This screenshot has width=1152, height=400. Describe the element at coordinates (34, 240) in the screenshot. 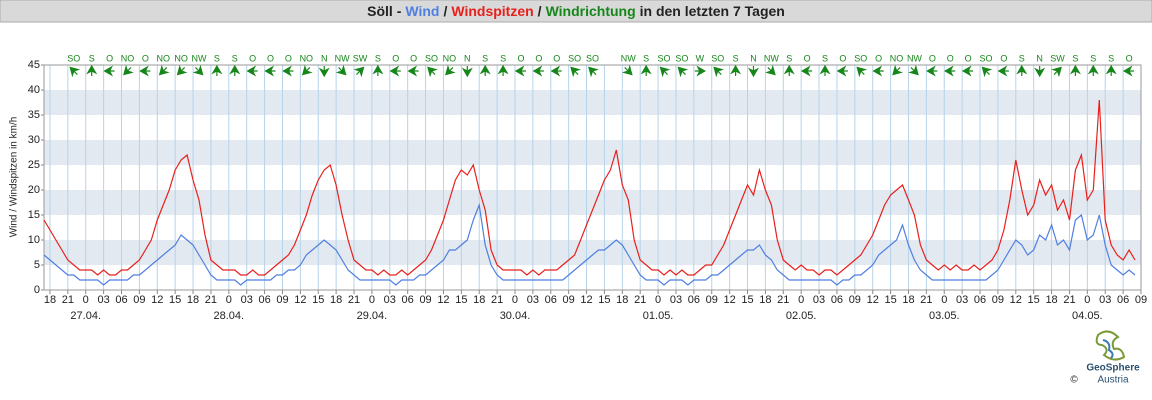

I see `y-tick-label: 10` at that location.